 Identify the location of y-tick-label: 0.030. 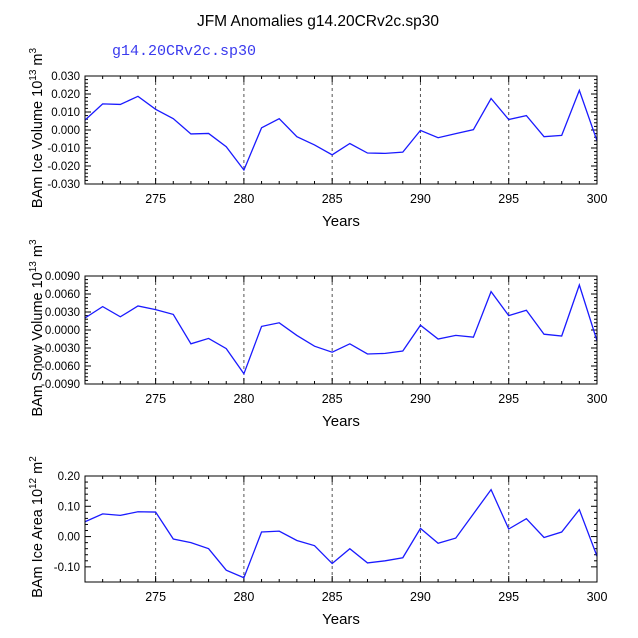
(65, 77).